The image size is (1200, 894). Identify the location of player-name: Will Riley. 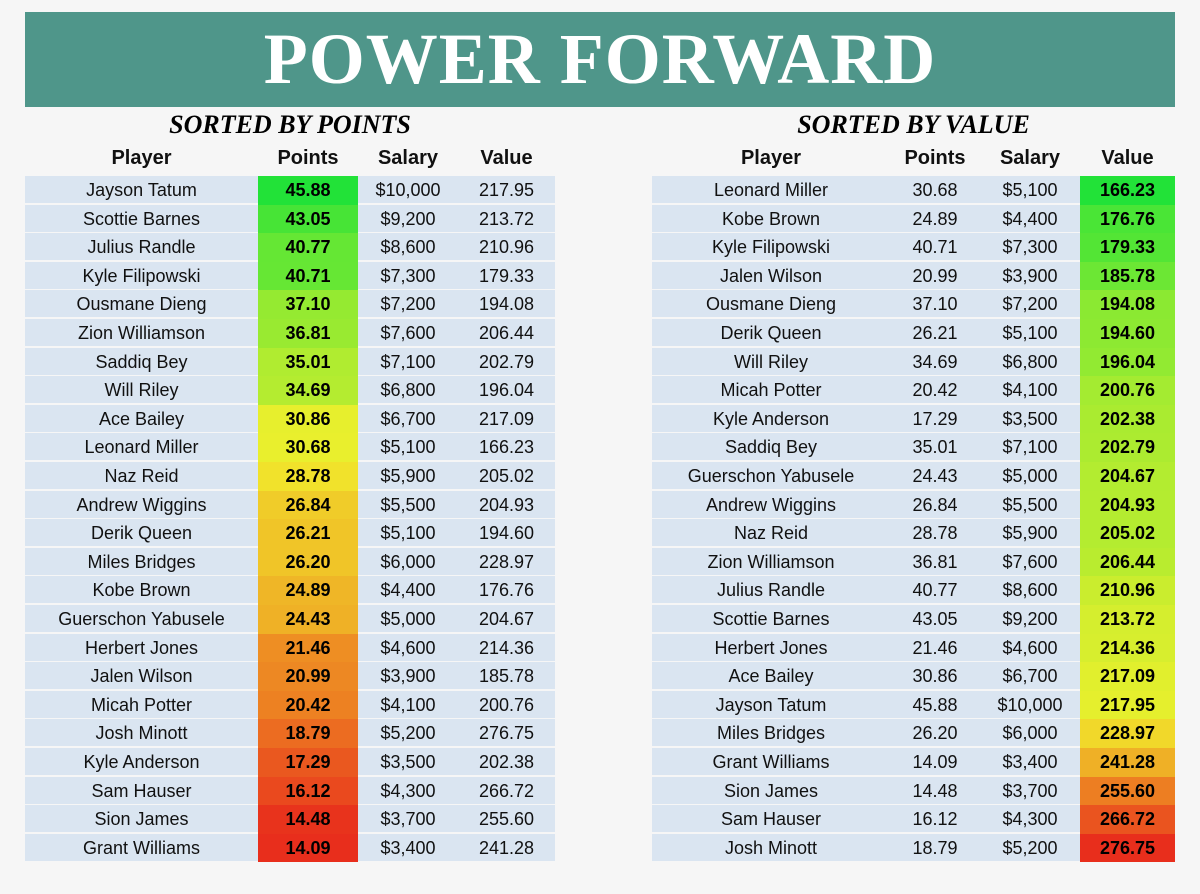
(141, 390).